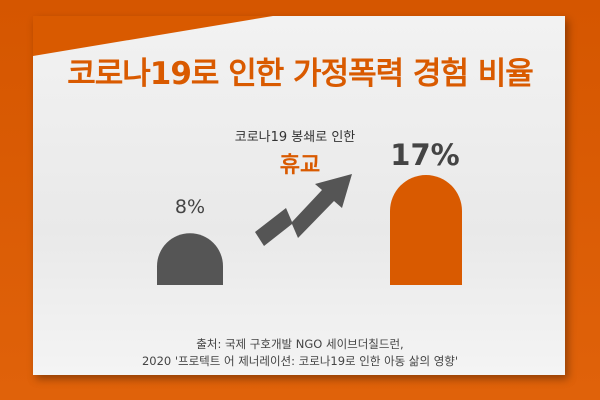  I want to click on data-label-1: 17%, so click(425, 155).